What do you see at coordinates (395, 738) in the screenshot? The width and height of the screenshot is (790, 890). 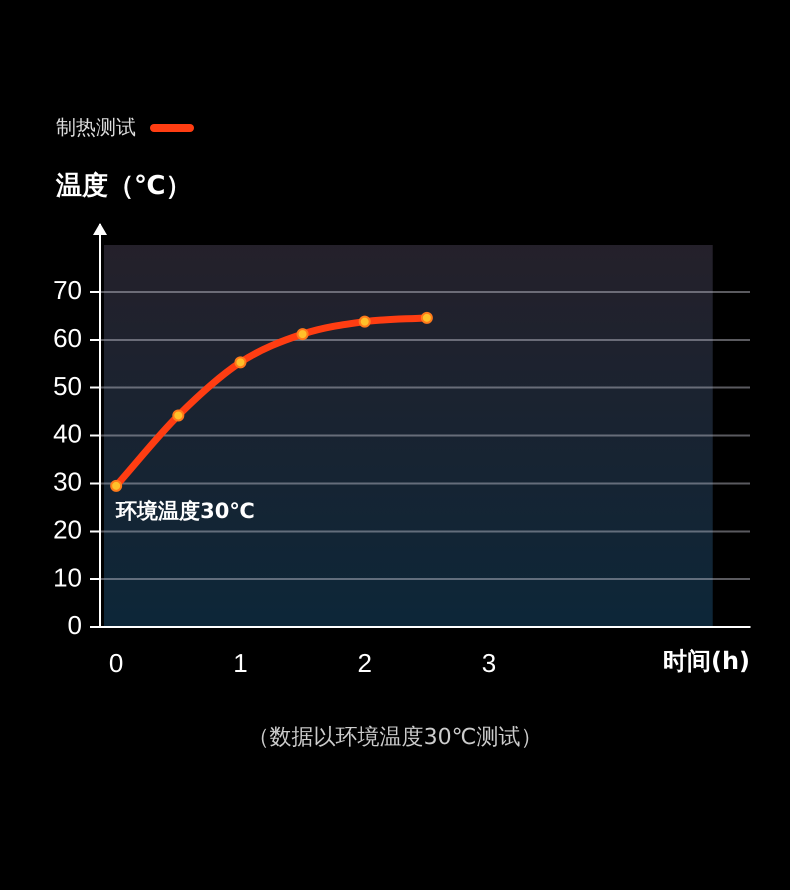 I see `text: （数据以环境温度30℃测试）` at bounding box center [395, 738].